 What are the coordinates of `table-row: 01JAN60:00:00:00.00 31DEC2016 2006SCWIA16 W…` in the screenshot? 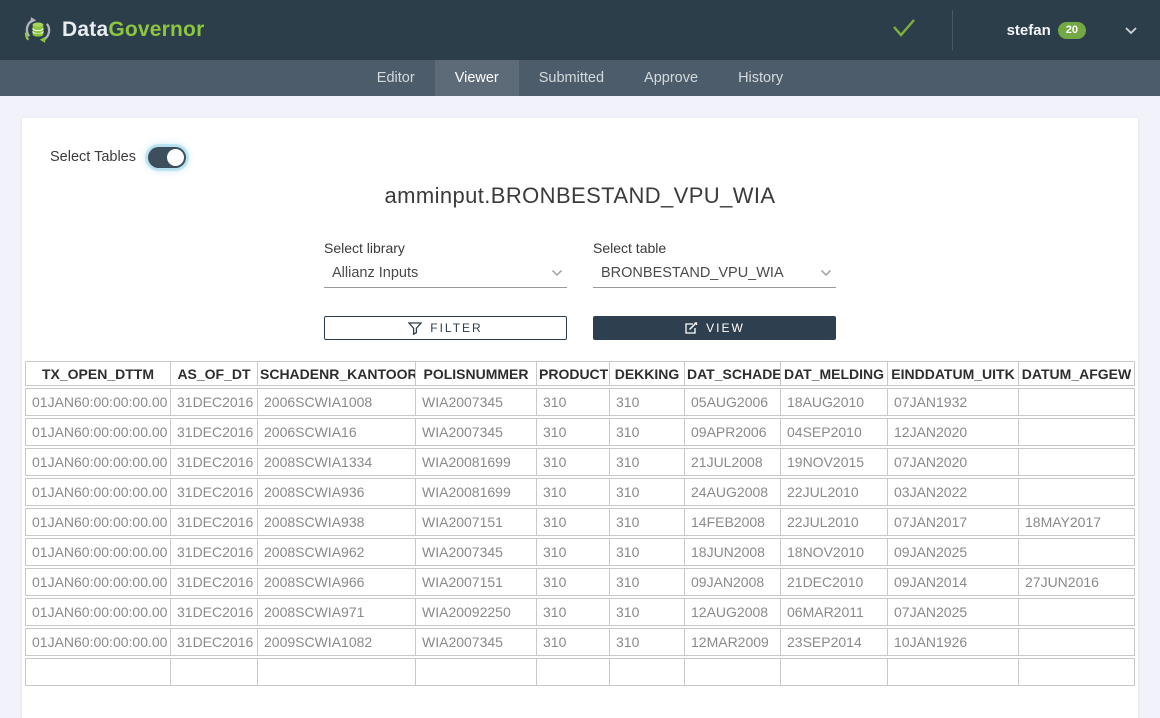 It's located at (580, 432).